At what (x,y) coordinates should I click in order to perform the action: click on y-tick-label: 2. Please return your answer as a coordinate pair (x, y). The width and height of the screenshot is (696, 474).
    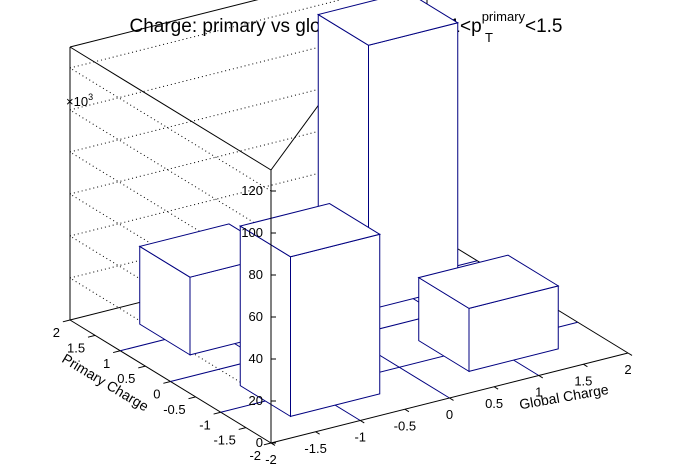
    Looking at the image, I should click on (56, 332).